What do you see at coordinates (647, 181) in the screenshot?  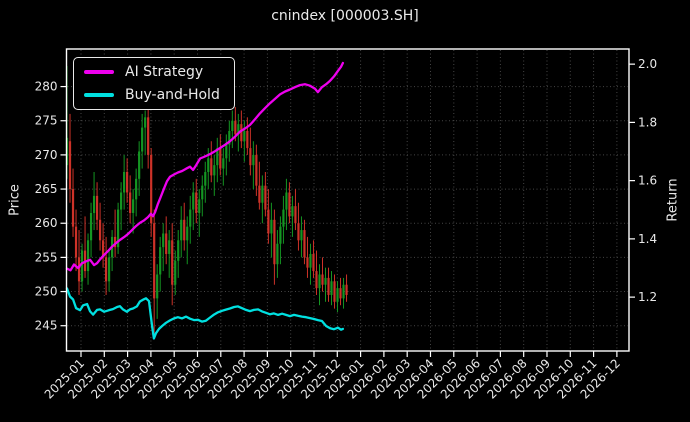 I see `return-tick-label: 1.6` at bounding box center [647, 181].